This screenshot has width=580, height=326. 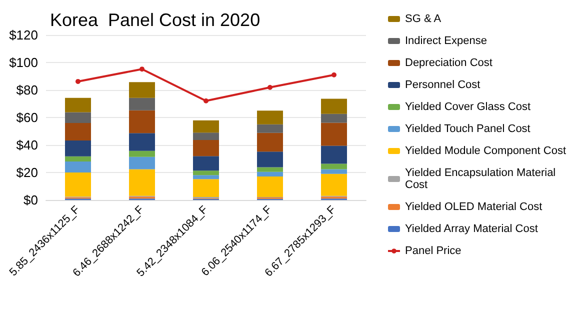 I want to click on legend-label: Yielded Cover Glass Cost, so click(x=468, y=107).